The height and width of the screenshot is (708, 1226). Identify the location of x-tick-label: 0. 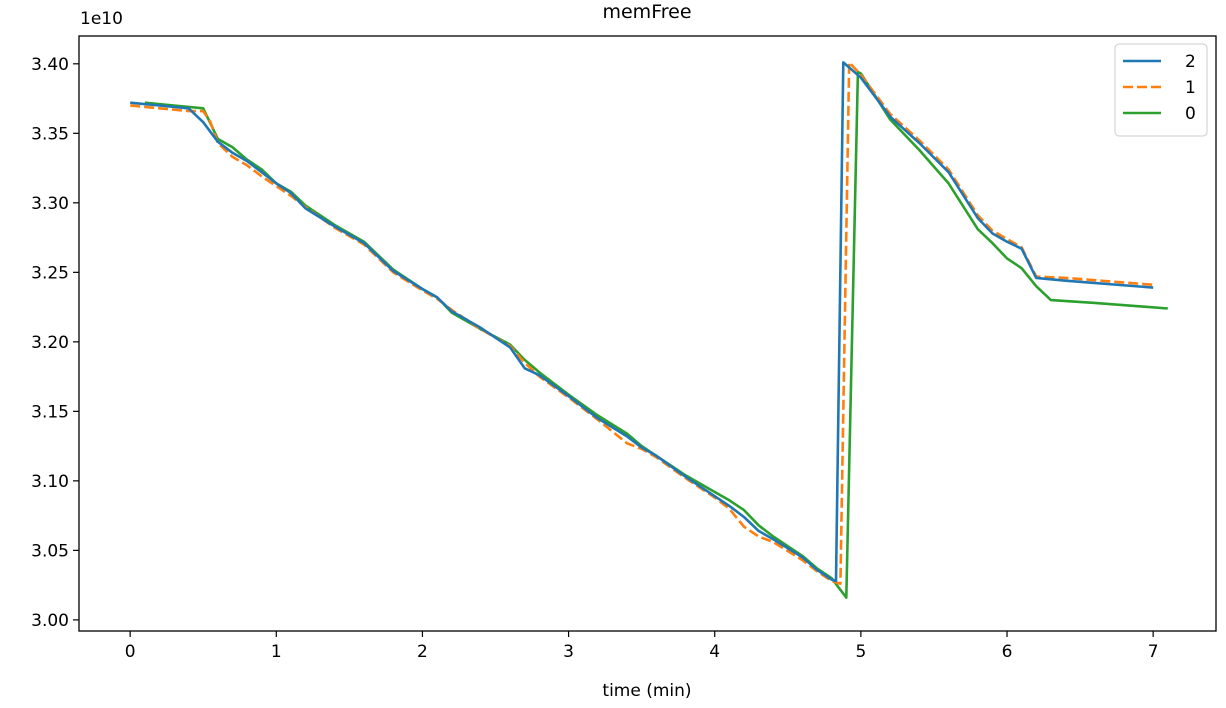
(130, 652).